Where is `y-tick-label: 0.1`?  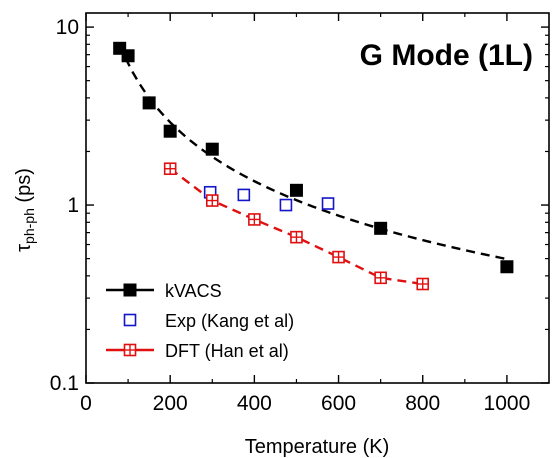
y-tick-label: 0.1 is located at coordinates (64, 383).